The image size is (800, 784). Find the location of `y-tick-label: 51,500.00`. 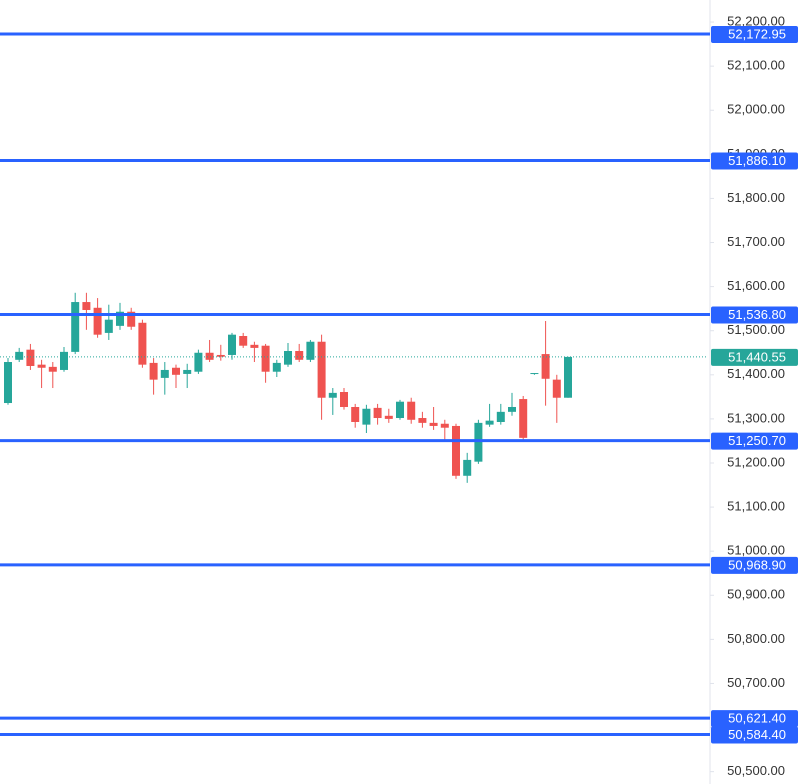

y-tick-label: 51,500.00 is located at coordinates (756, 329).